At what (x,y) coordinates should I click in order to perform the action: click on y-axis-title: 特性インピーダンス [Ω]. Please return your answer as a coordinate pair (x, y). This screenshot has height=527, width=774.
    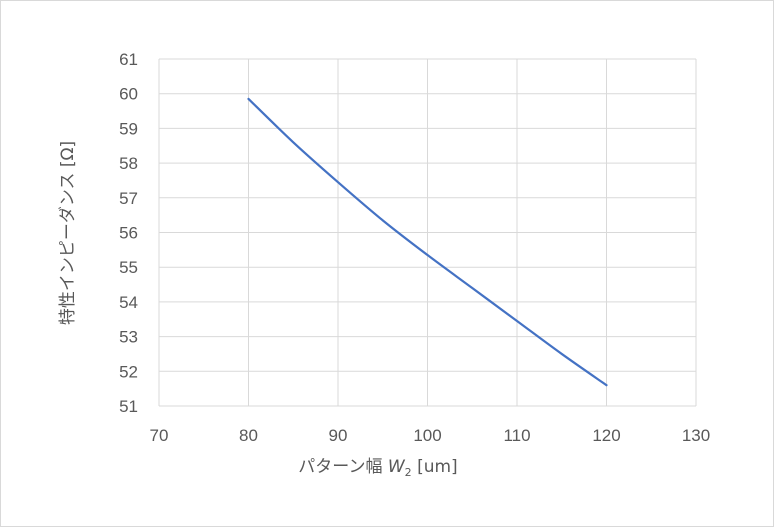
    Looking at the image, I should click on (68, 233).